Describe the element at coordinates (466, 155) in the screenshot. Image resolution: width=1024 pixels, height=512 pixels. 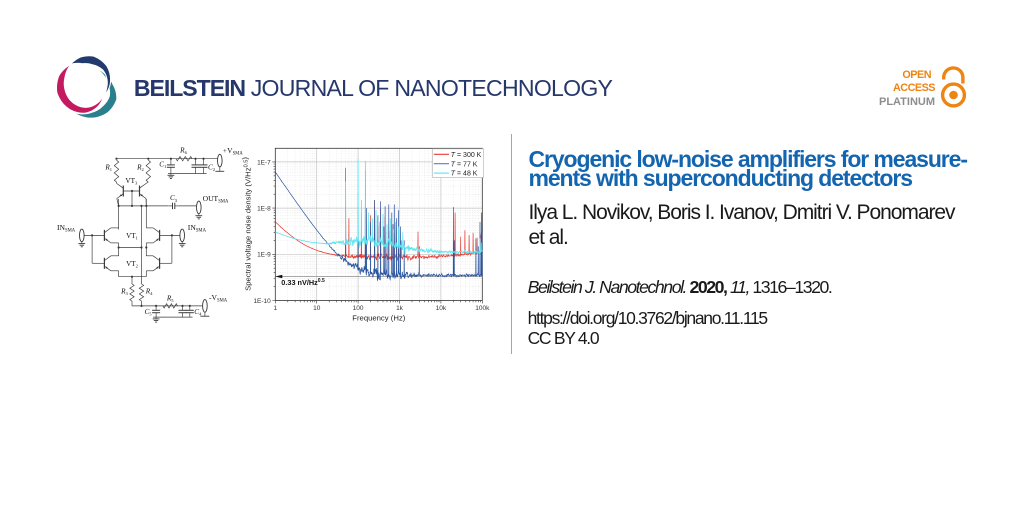
I see `svg-text: T = 300 K` at that location.